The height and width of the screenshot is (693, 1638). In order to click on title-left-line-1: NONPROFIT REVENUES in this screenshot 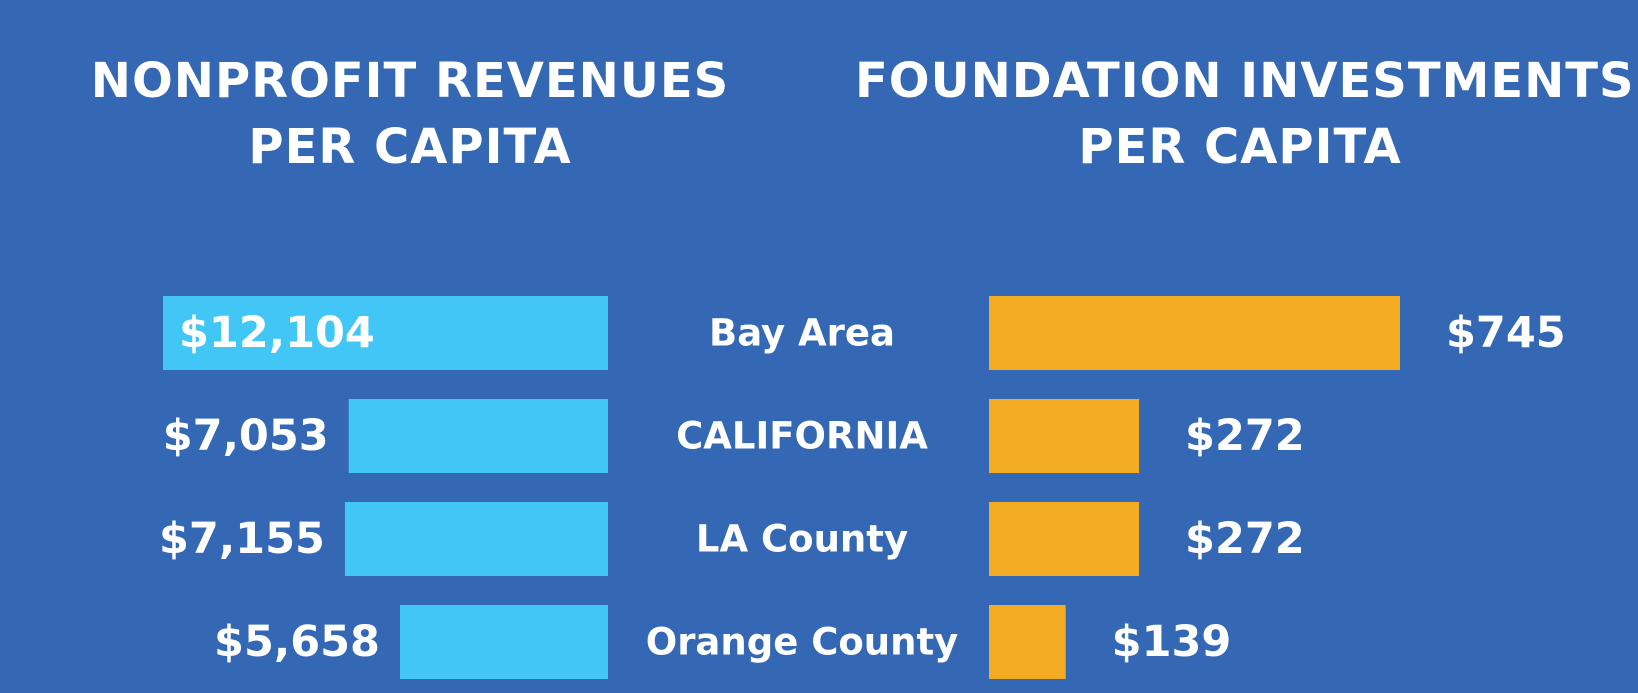, I will do `click(410, 81)`.